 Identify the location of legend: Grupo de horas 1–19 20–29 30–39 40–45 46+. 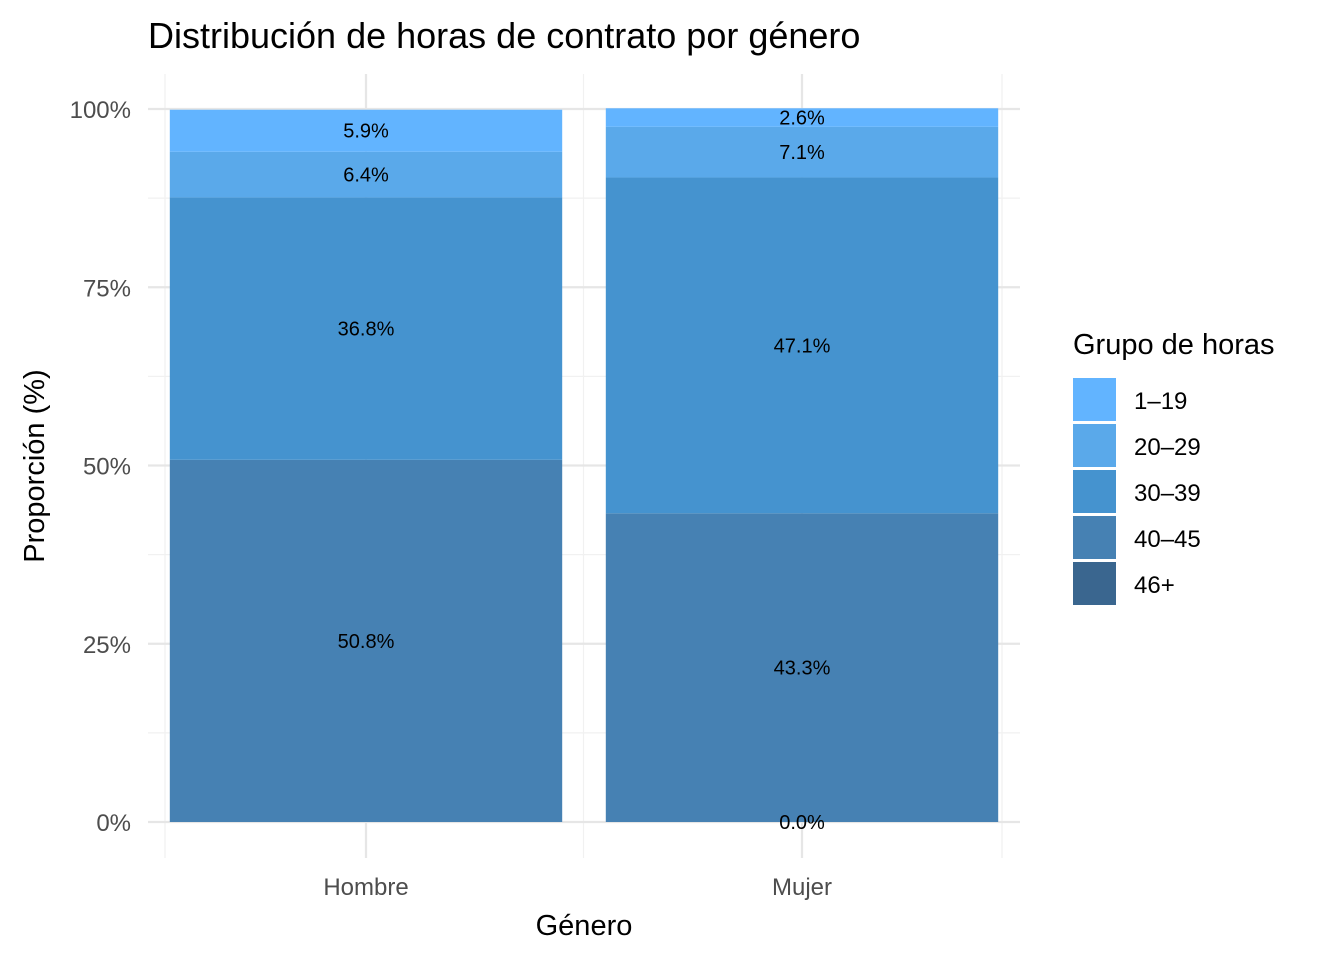
(1174, 467).